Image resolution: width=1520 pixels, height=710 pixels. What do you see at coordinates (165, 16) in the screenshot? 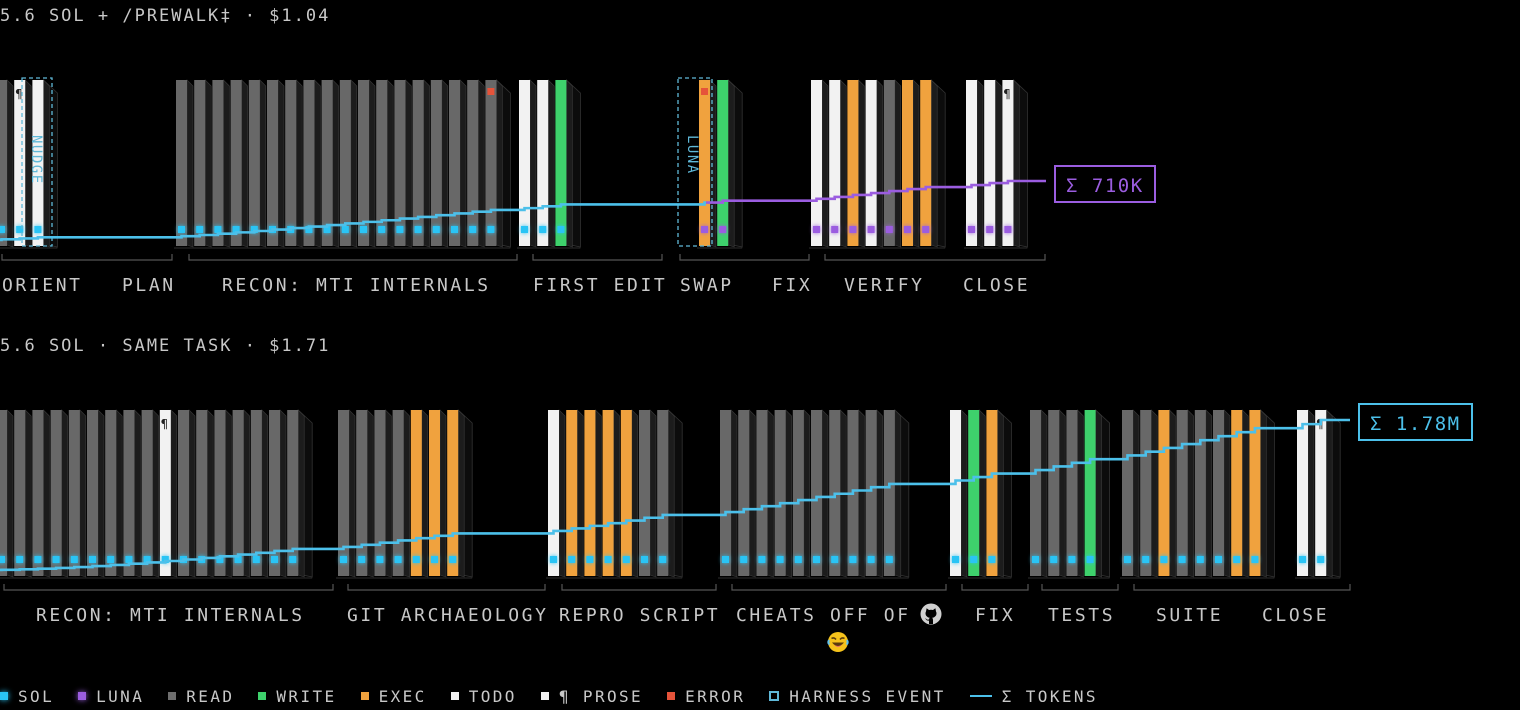
I see `run-1-title: 5.6 SOL + /PREWALK‡ · $1.04` at bounding box center [165, 16].